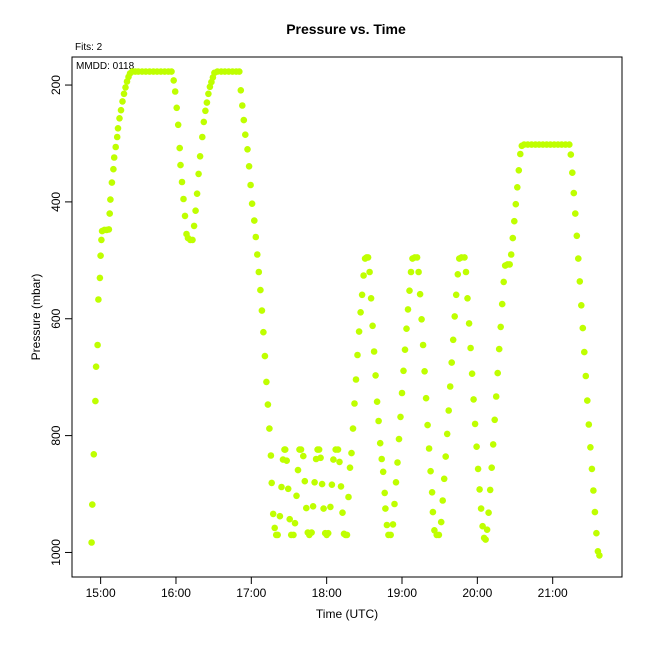  What do you see at coordinates (346, 29) in the screenshot?
I see `chart-title: Pressure vs. Time` at bounding box center [346, 29].